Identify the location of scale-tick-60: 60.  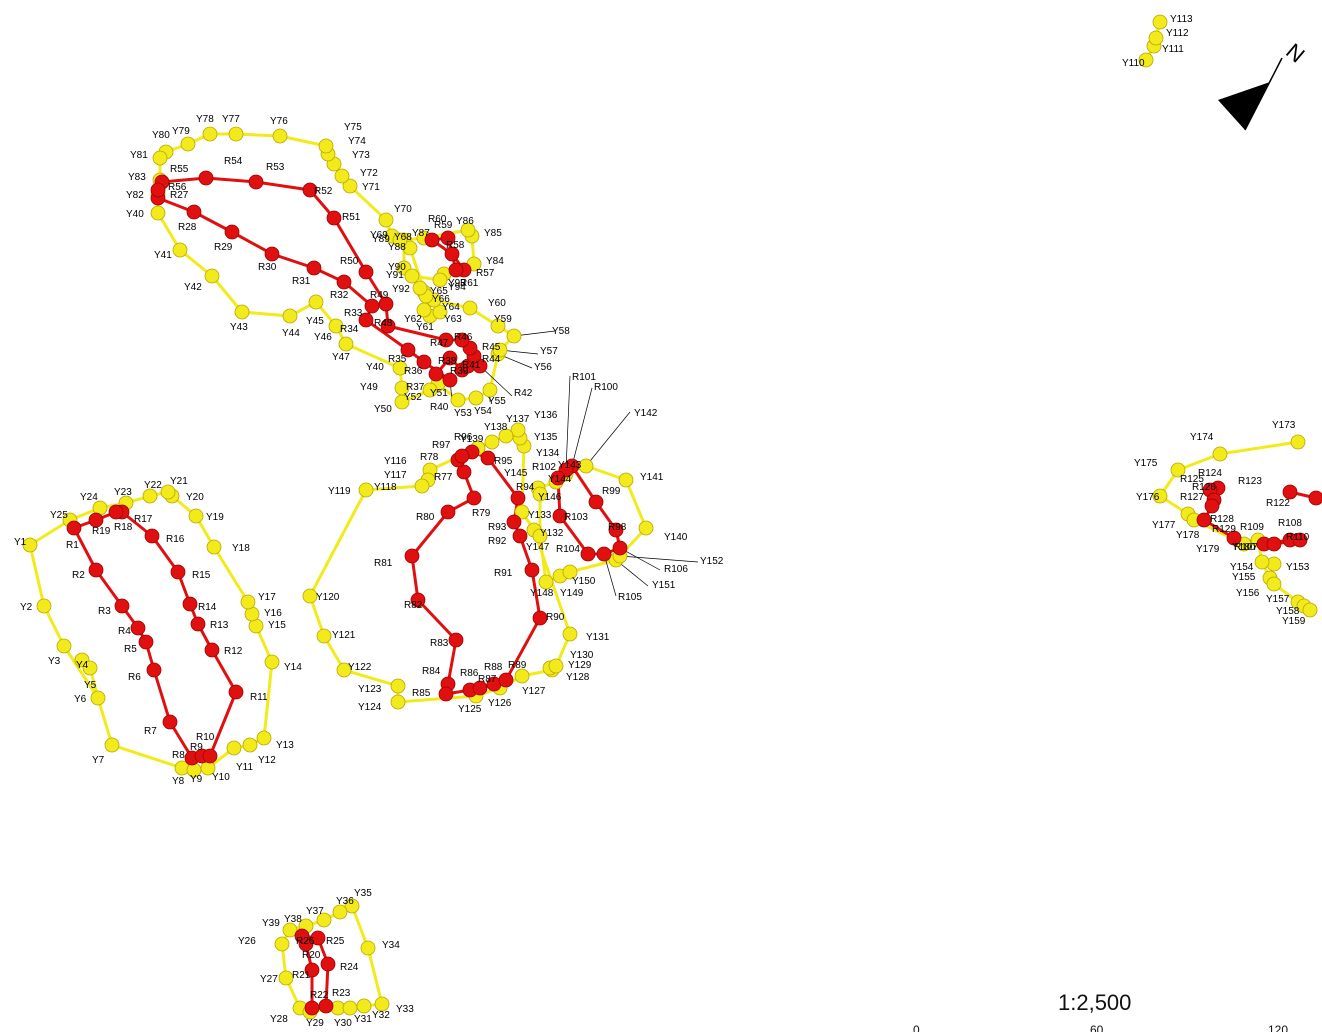
(1097, 1027).